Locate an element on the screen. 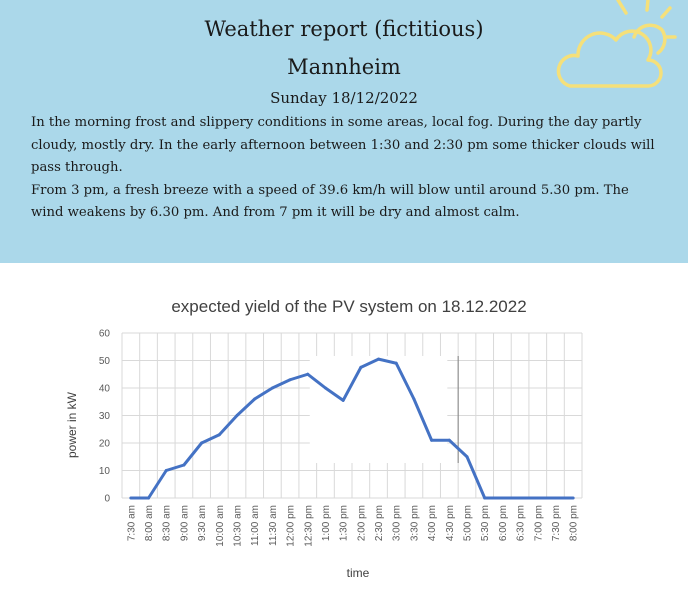  x-tick-label: 7:30 pm is located at coordinates (556, 523).